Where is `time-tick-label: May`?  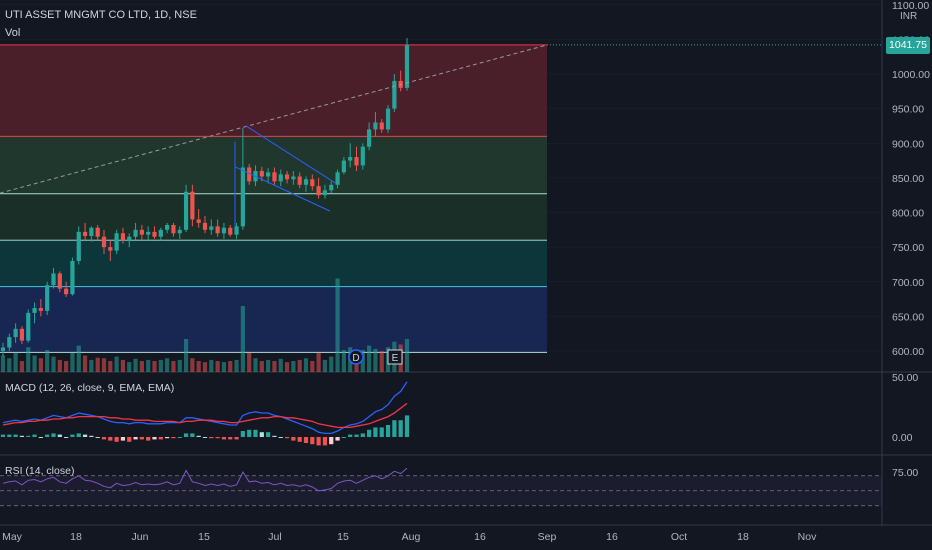 time-tick-label: May is located at coordinates (12, 537).